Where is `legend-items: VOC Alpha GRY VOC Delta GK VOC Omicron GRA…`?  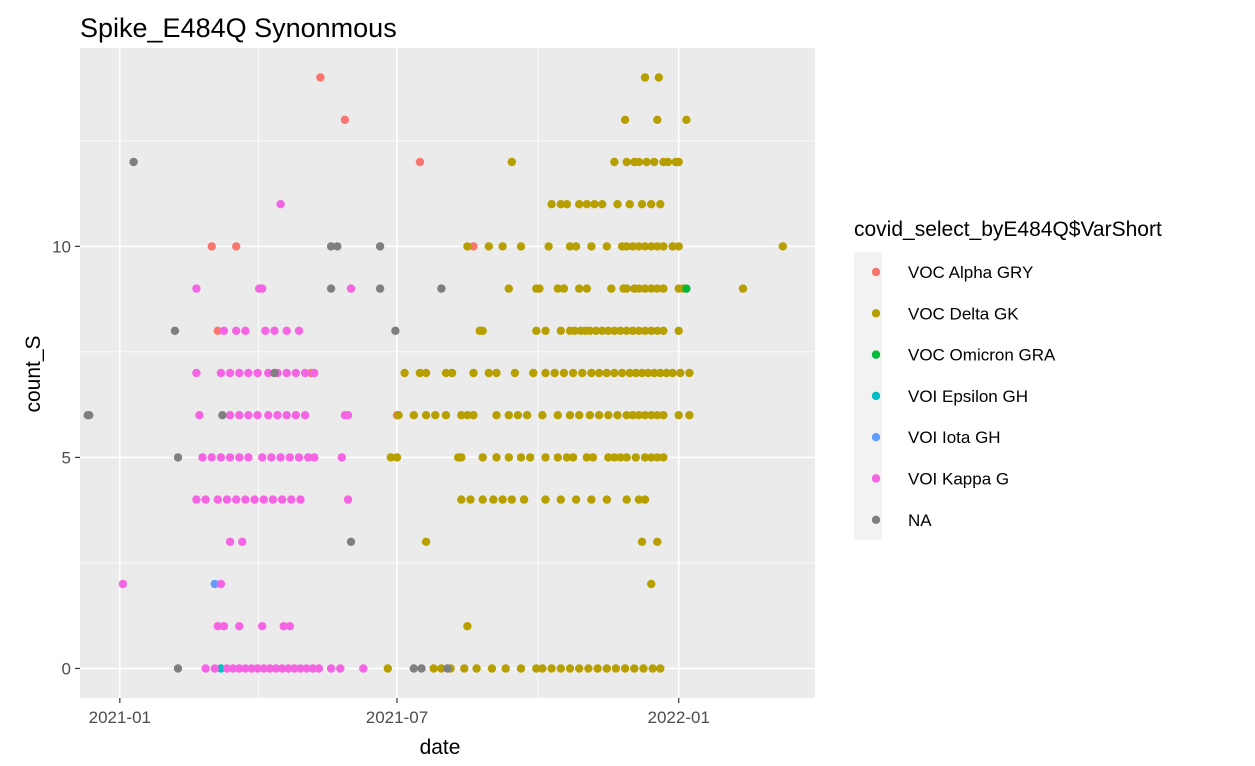
legend-items: VOC Alpha GRY VOC Delta GK VOC Omicron GRA… is located at coordinates (955, 396).